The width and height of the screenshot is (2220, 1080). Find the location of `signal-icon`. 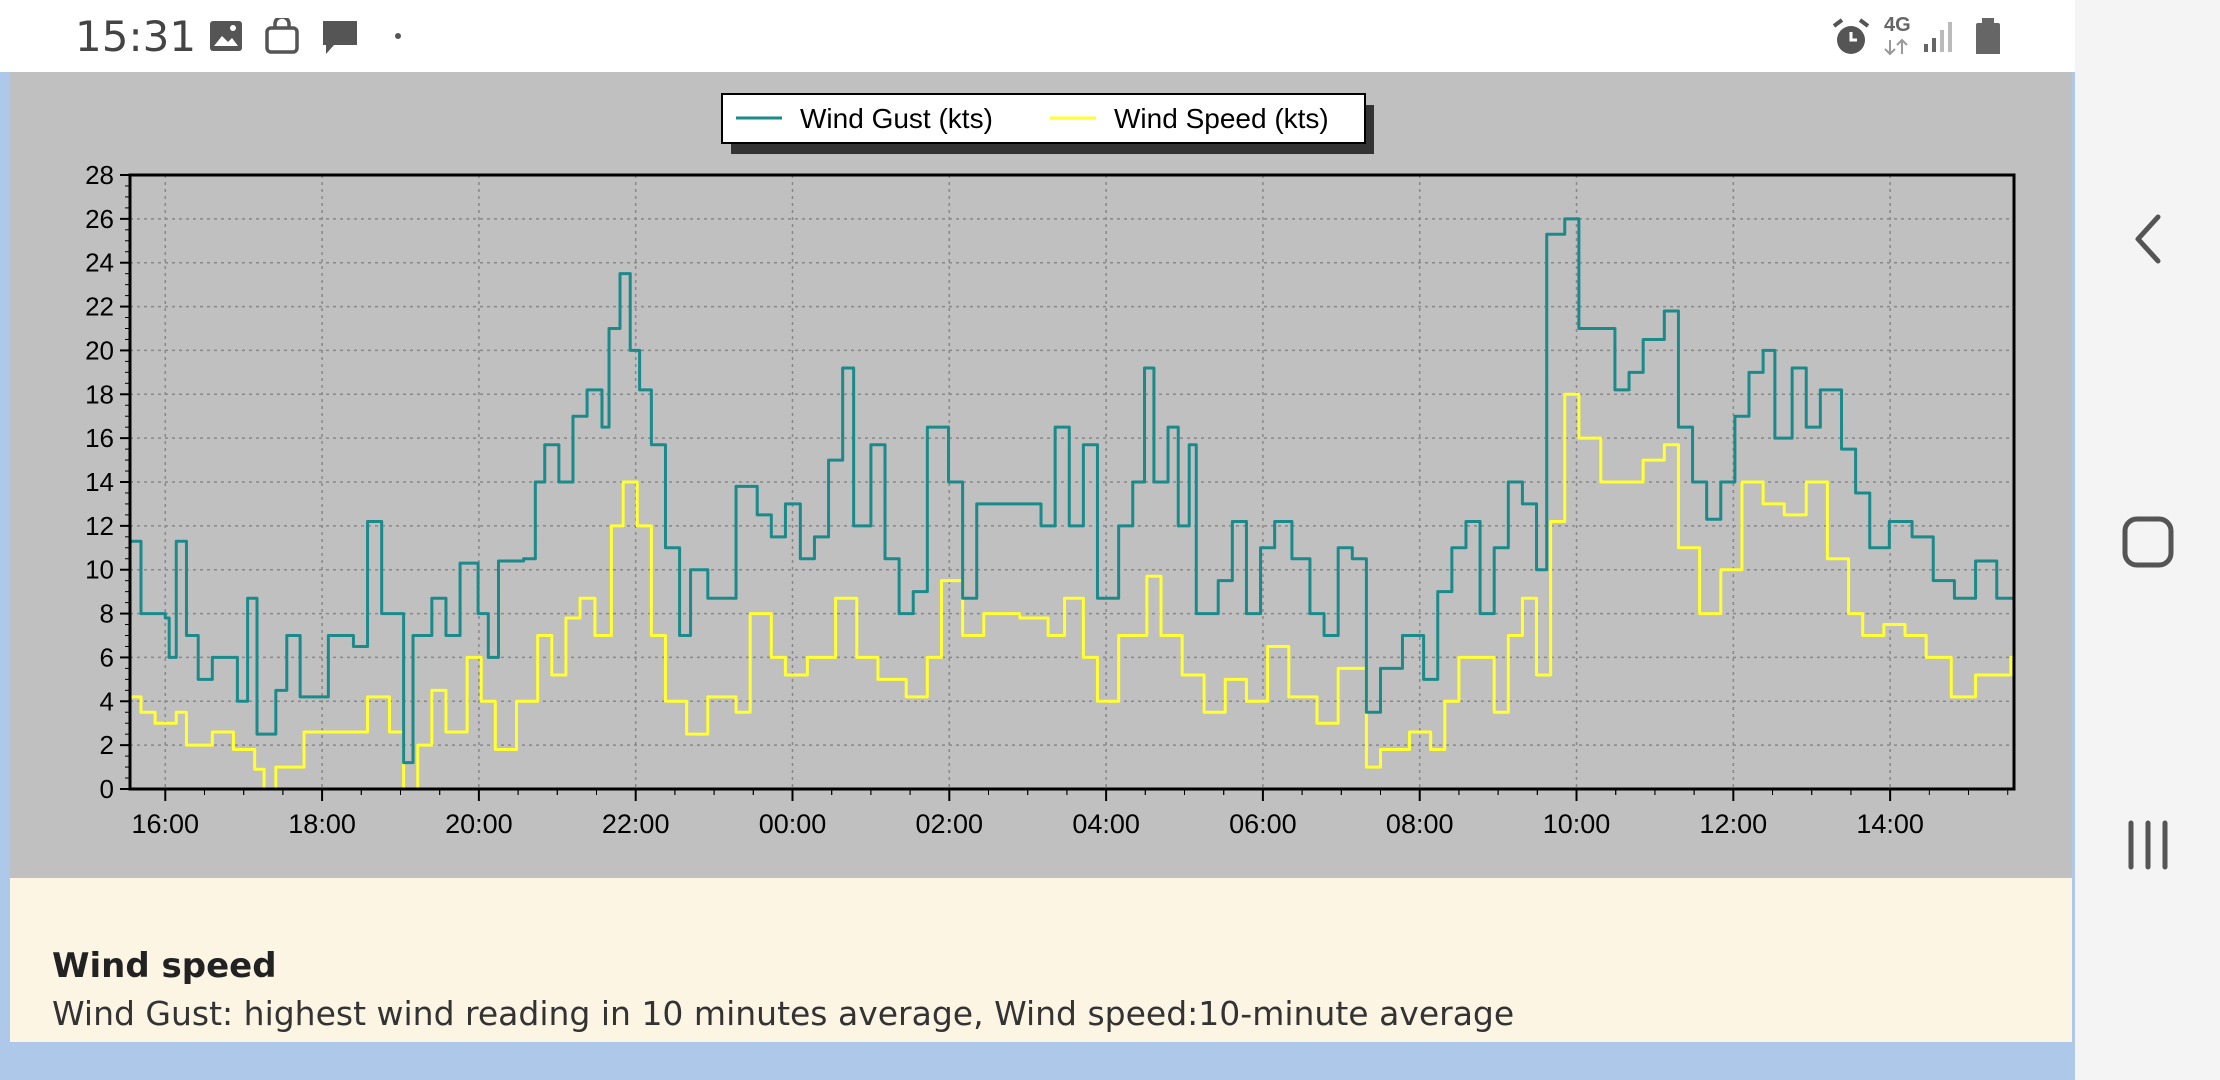

signal-icon is located at coordinates (1938, 37).